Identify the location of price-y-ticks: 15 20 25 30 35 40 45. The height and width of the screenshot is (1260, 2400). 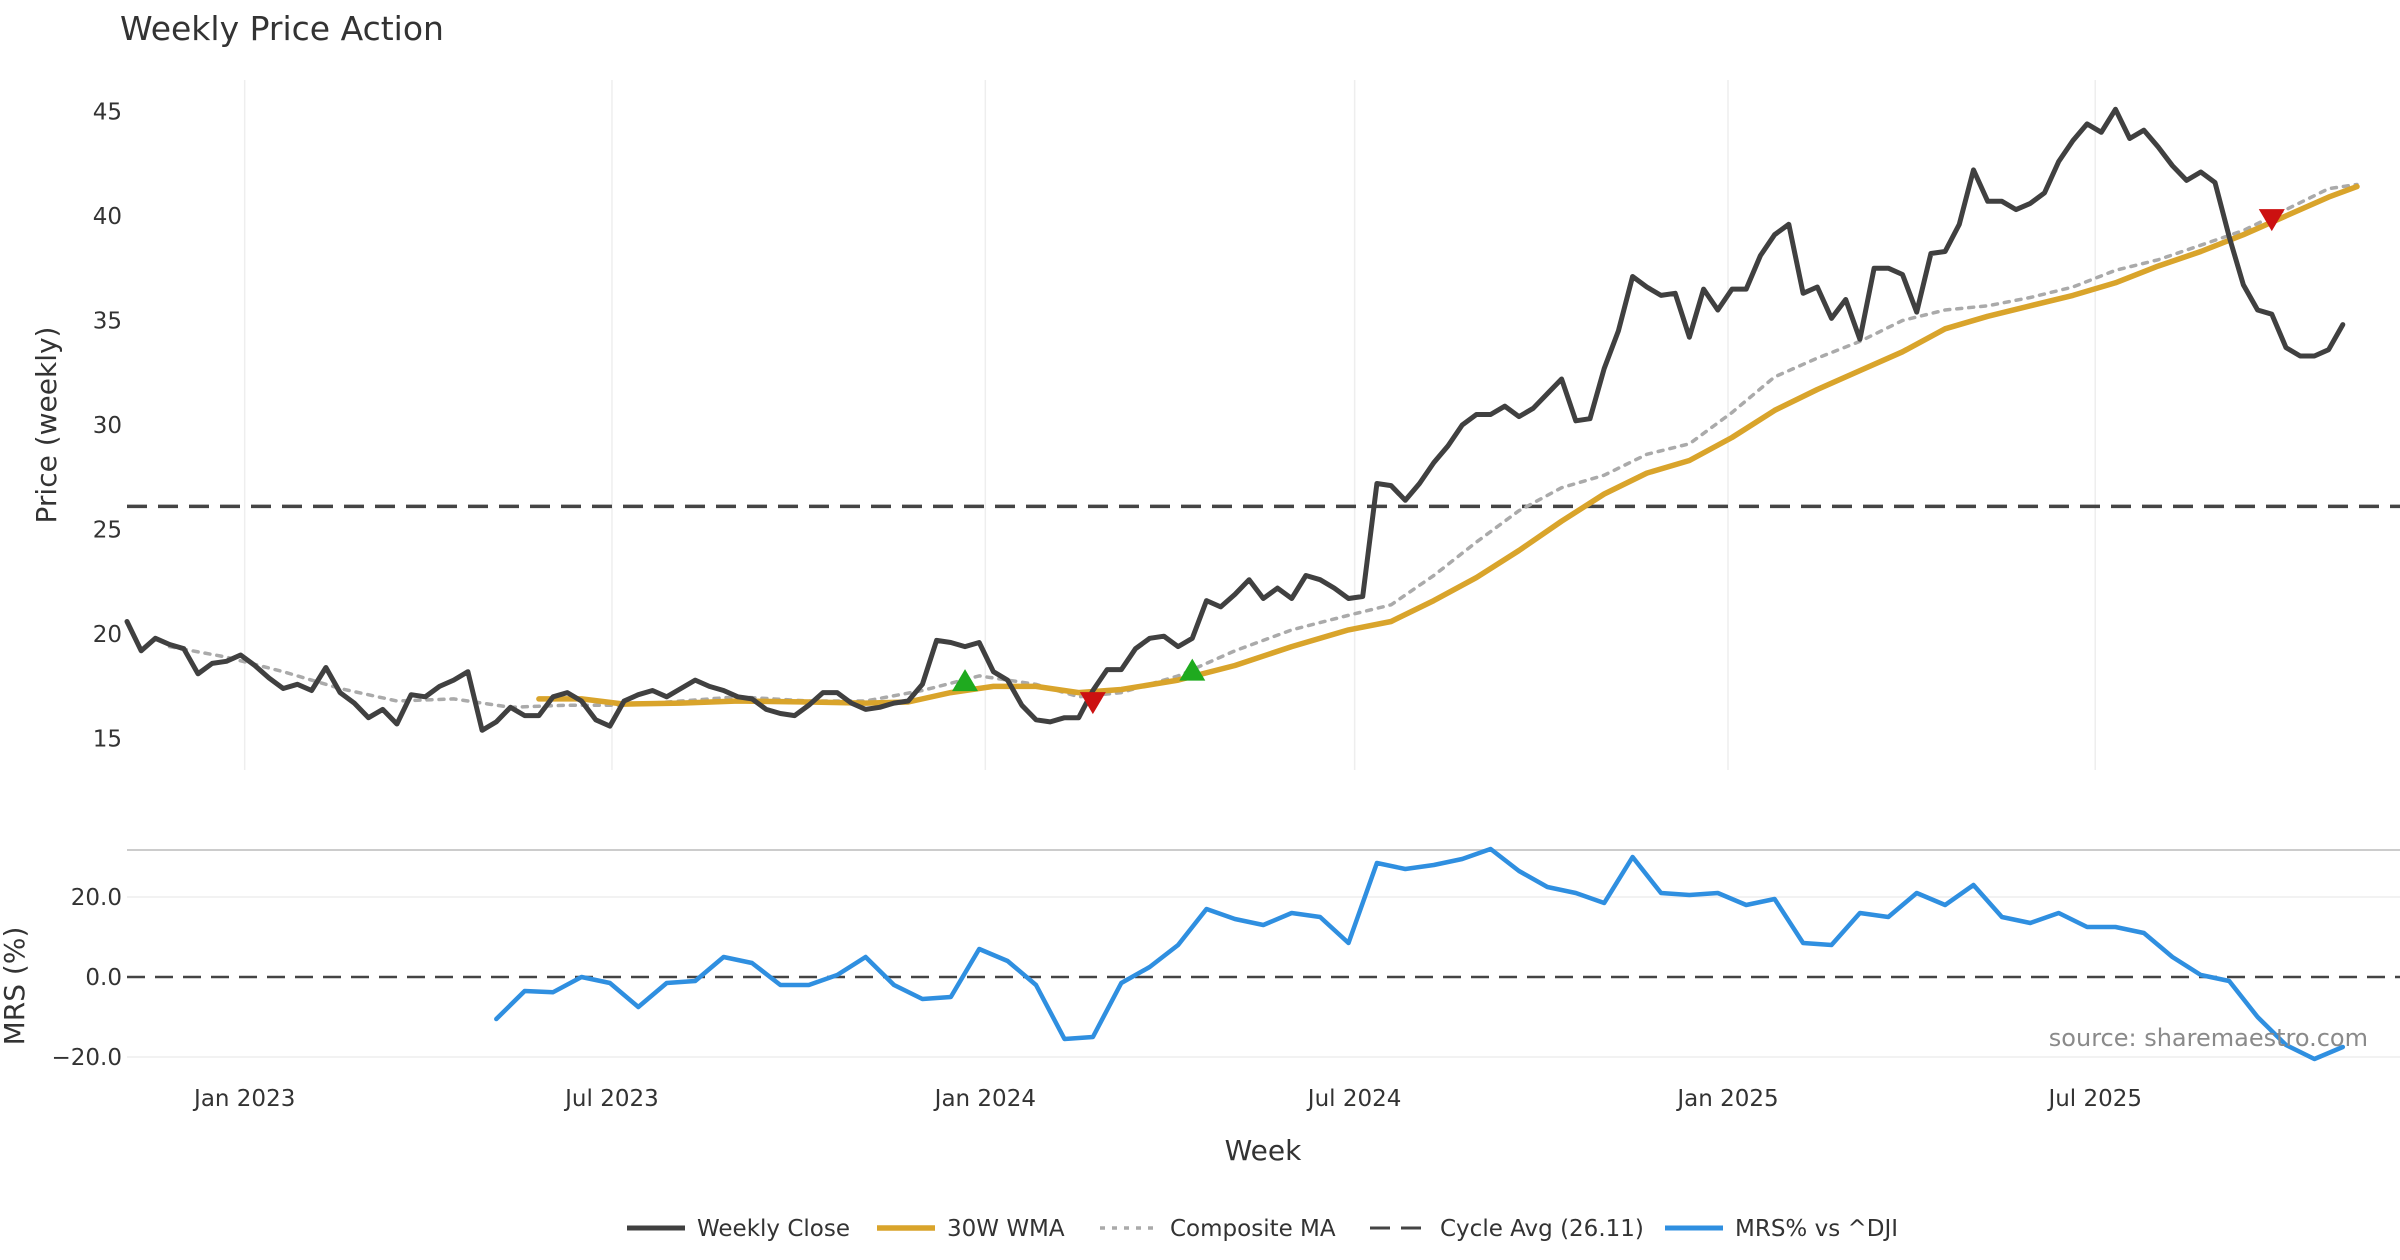
(107, 425).